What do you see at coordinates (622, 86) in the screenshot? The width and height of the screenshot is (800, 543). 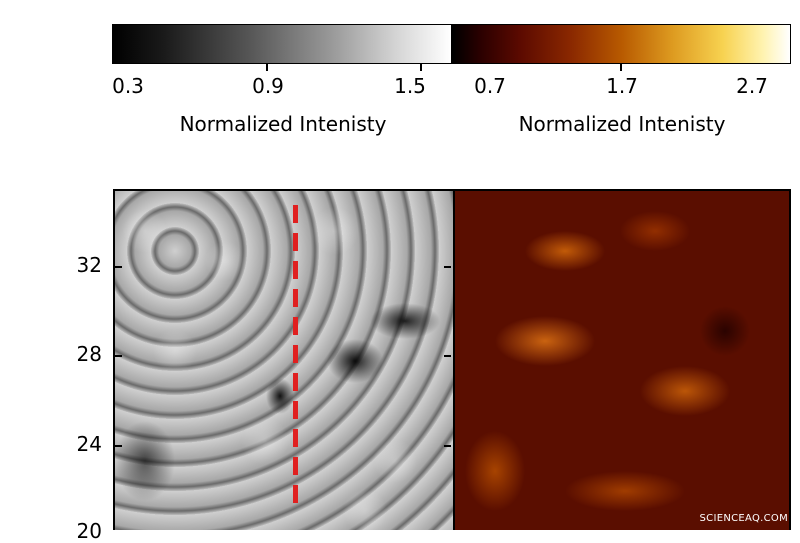 I see `heat-colorbar-tick-label: 1.7` at bounding box center [622, 86].